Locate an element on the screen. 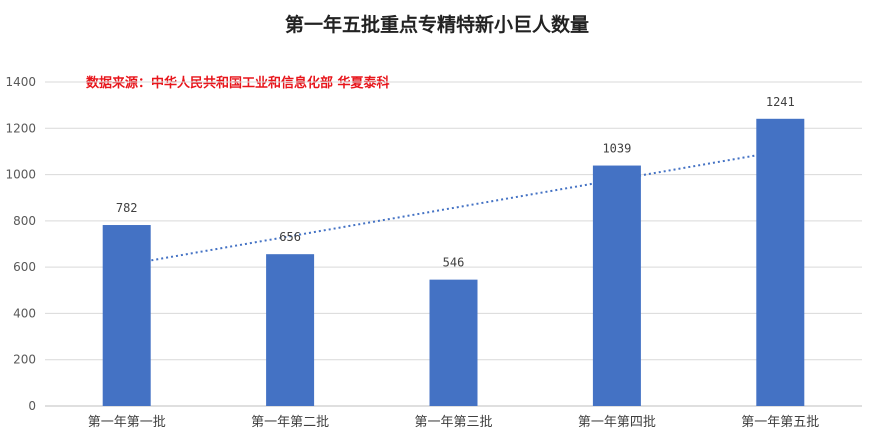 Image resolution: width=874 pixels, height=439 pixels. y-tick-label: 1200 is located at coordinates (20, 128).